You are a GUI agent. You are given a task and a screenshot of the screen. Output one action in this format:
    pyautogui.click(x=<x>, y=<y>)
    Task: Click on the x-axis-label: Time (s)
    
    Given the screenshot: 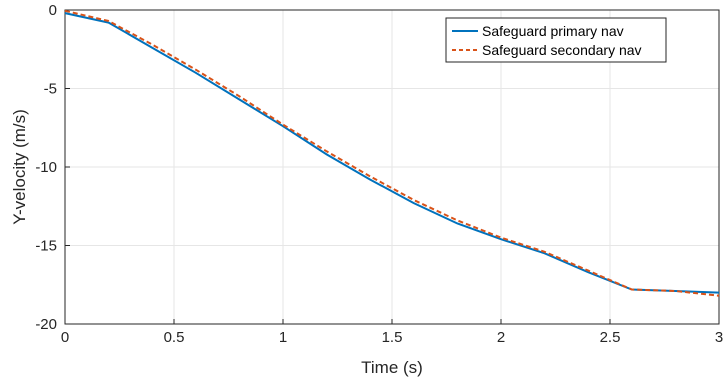 What is the action you would take?
    pyautogui.click(x=392, y=367)
    